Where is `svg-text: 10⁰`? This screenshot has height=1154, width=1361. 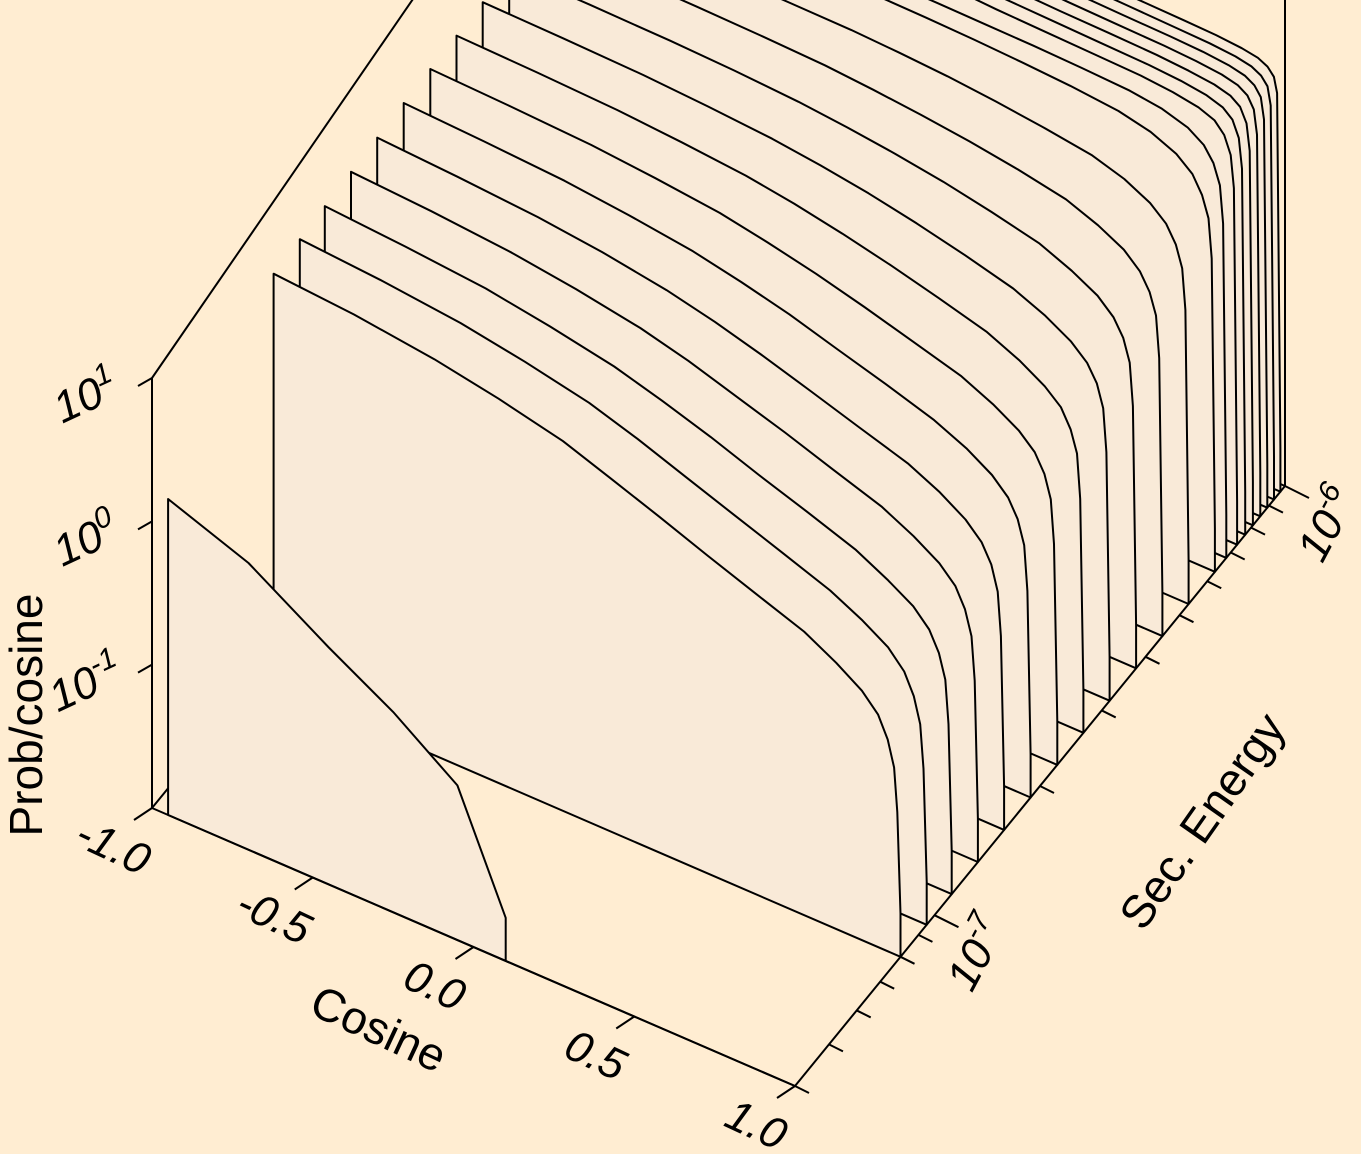 svg-text: 10⁰ is located at coordinates (85, 537).